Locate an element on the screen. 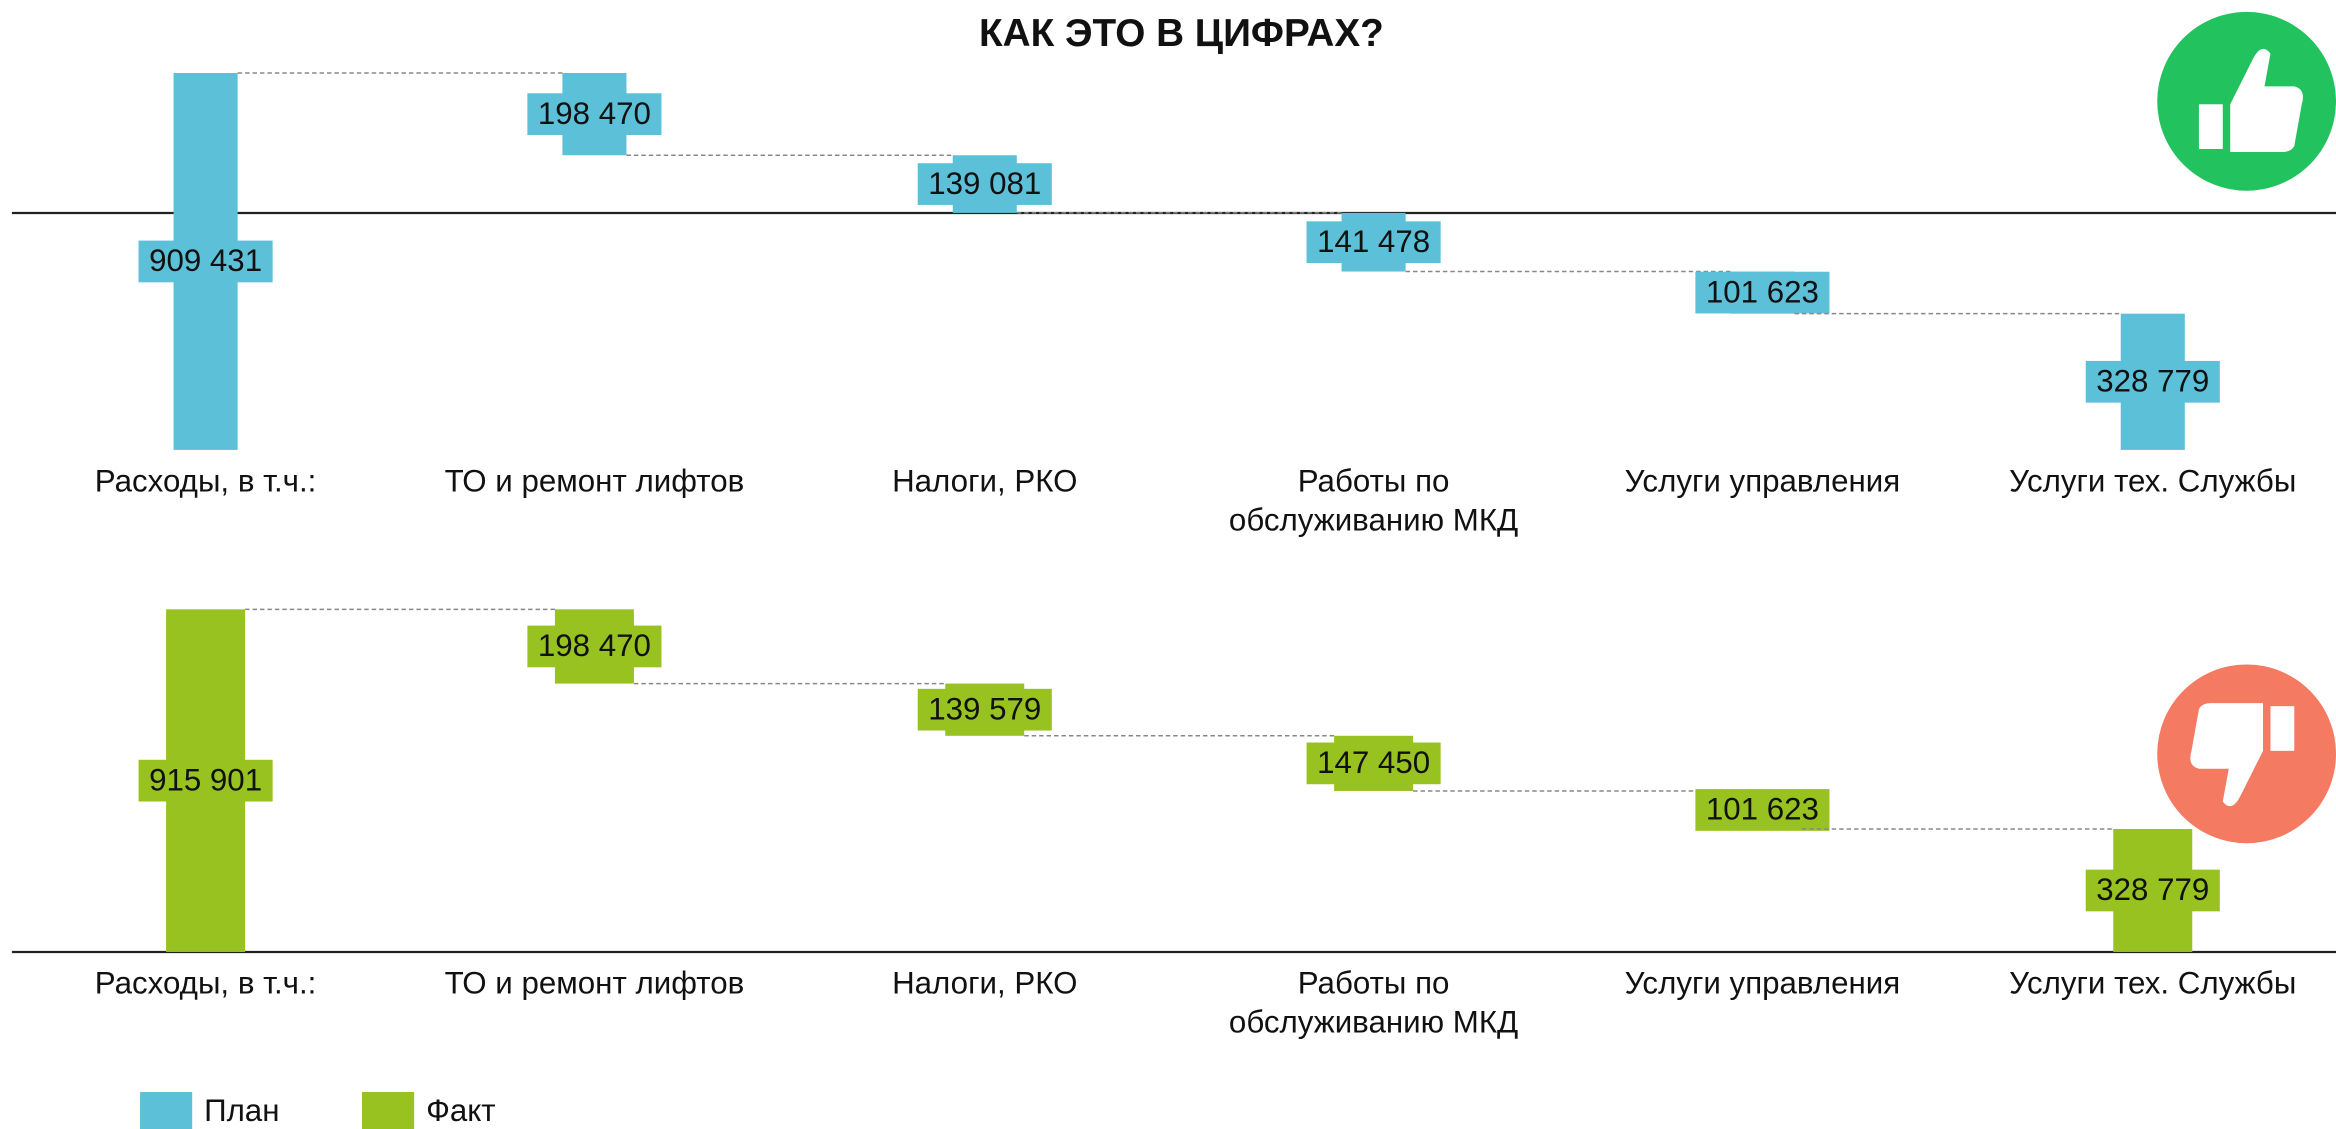  legend-label: План is located at coordinates (241, 1110).